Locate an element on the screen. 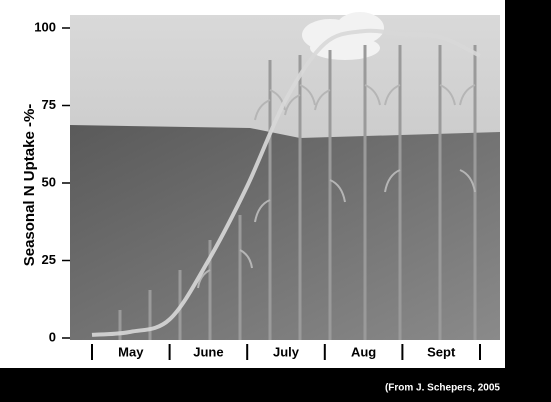  y-tick-label: 75 is located at coordinates (49, 104).